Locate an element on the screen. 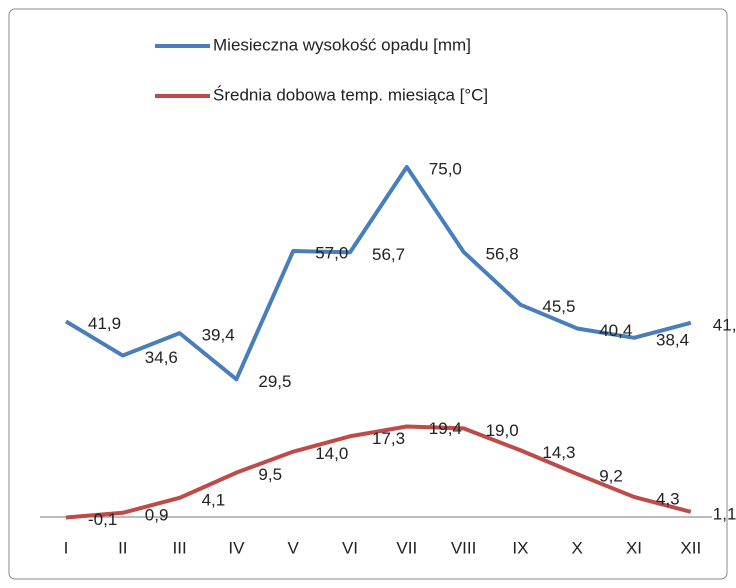 This screenshot has height=588, width=736. data-label: 56,7 is located at coordinates (388, 254).